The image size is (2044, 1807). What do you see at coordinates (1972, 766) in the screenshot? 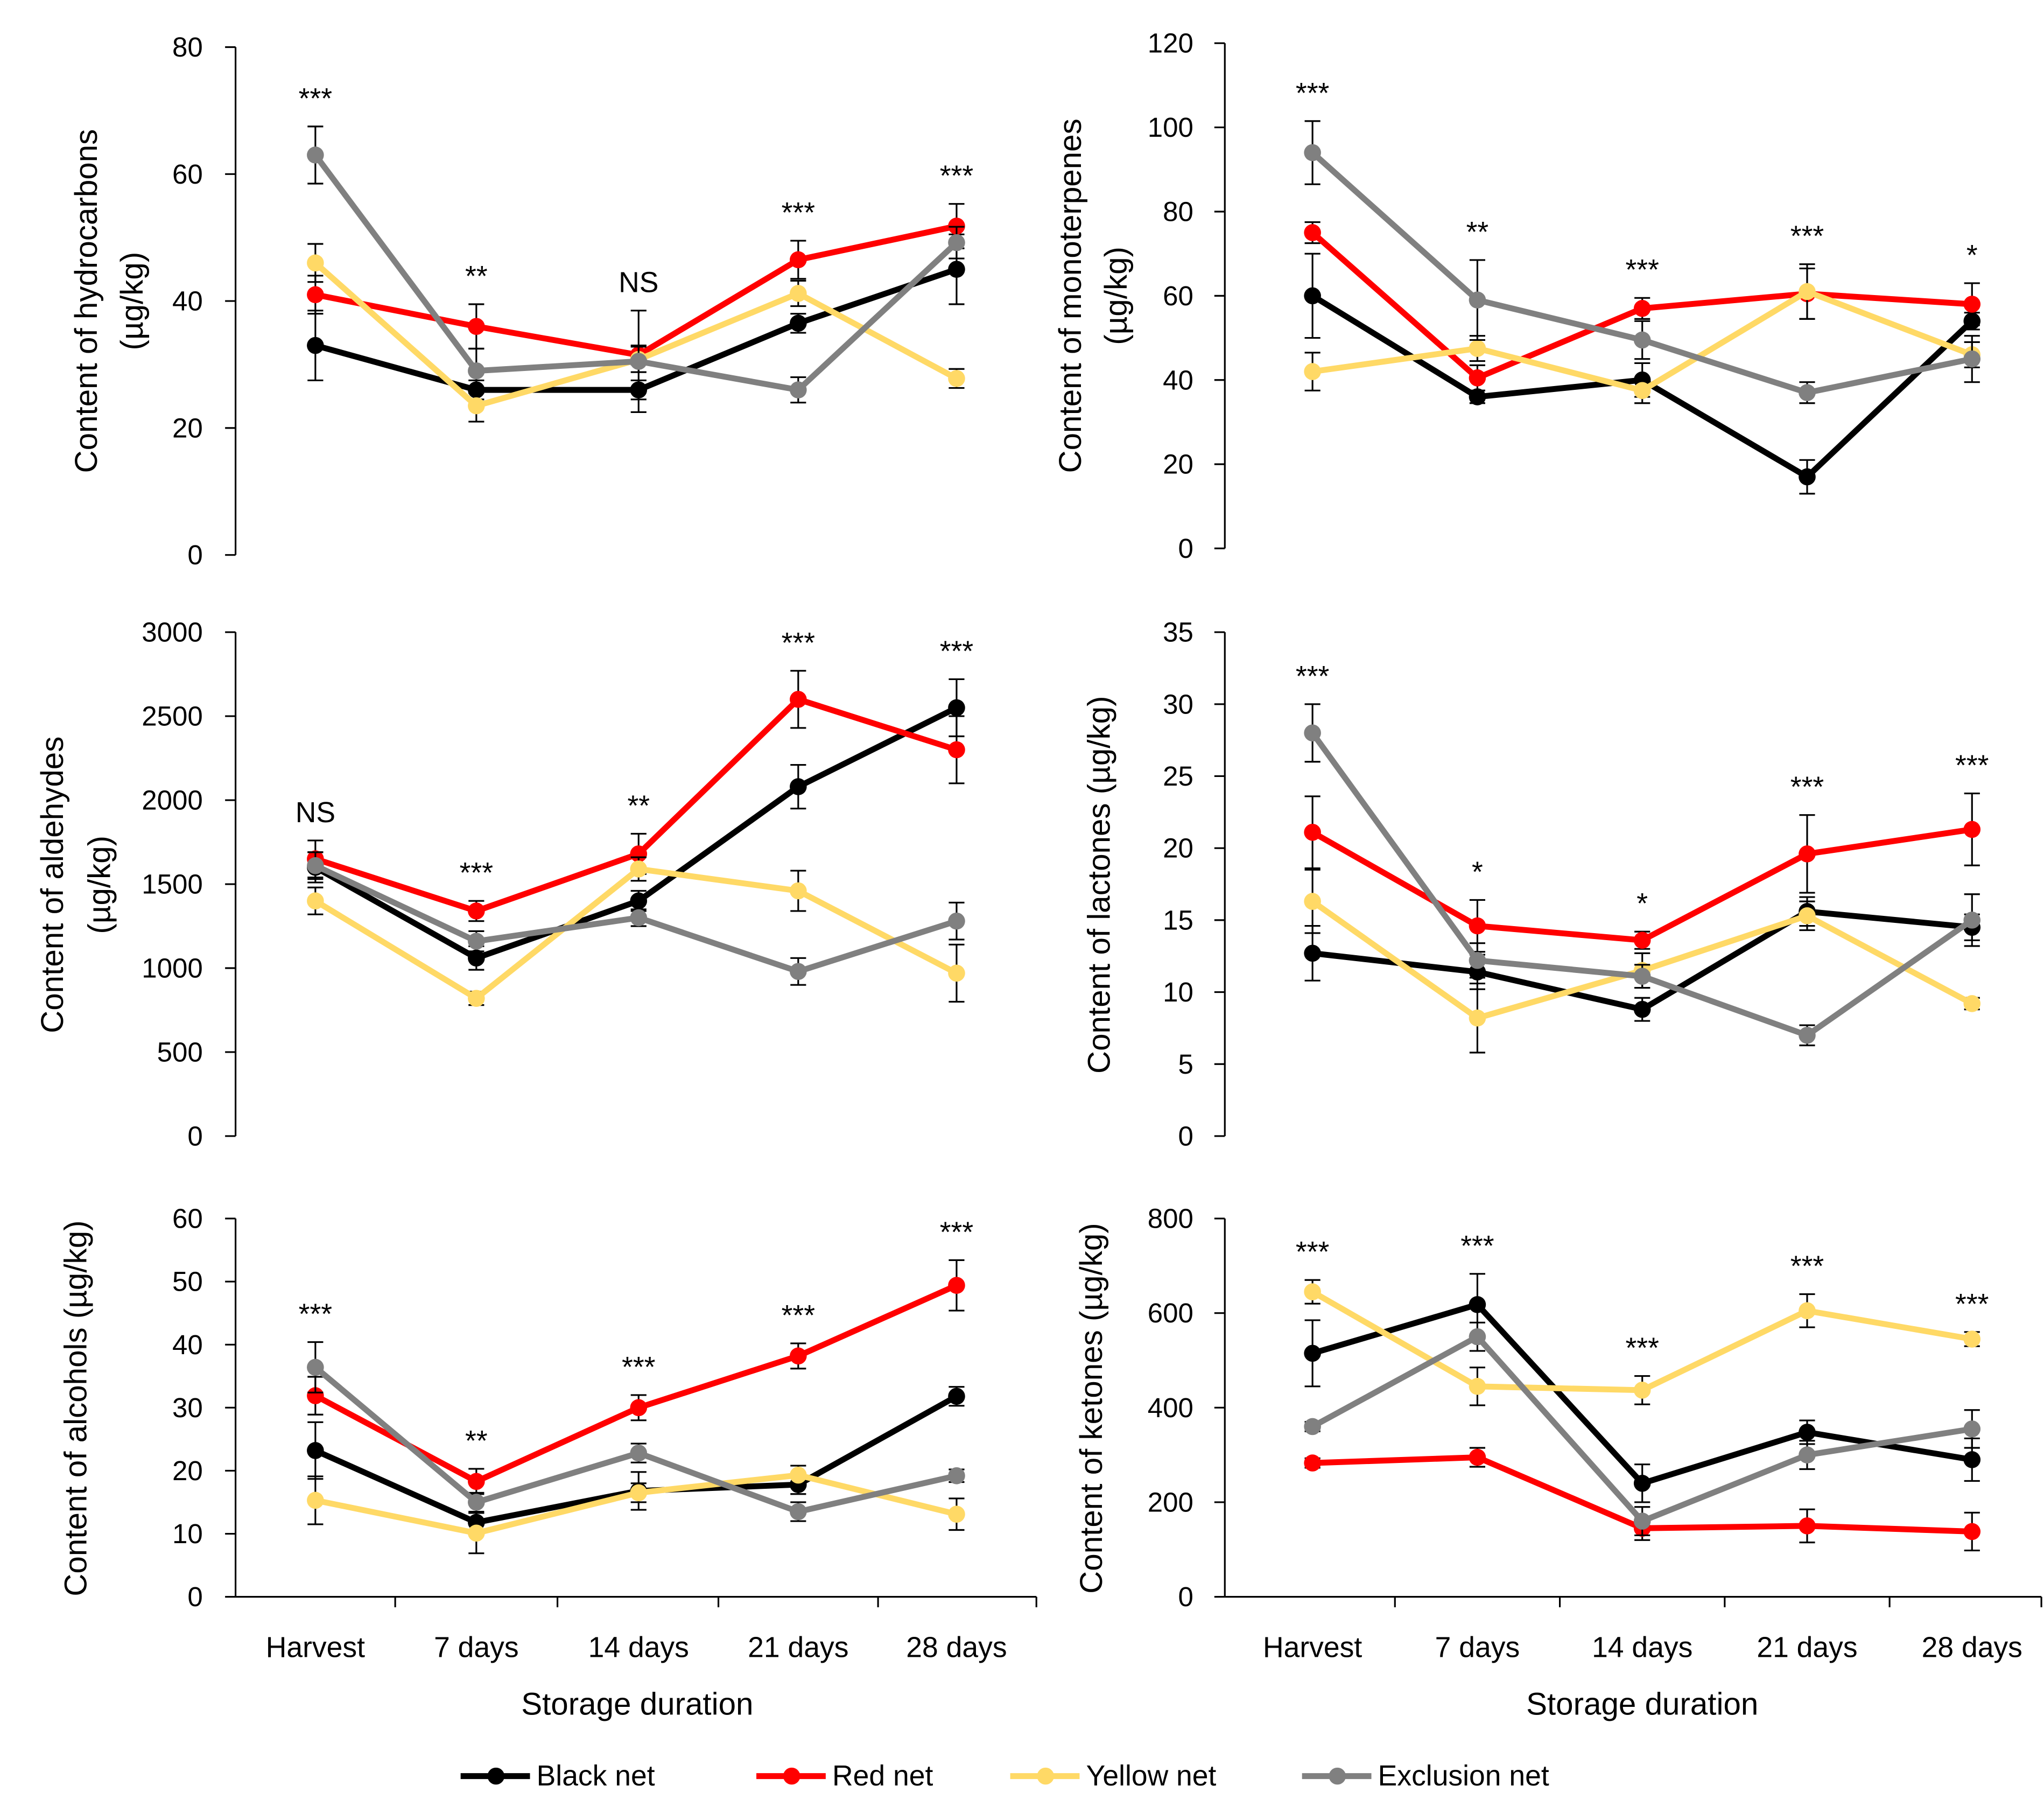
I see `lactones-significance-label: ***` at bounding box center [1972, 766].